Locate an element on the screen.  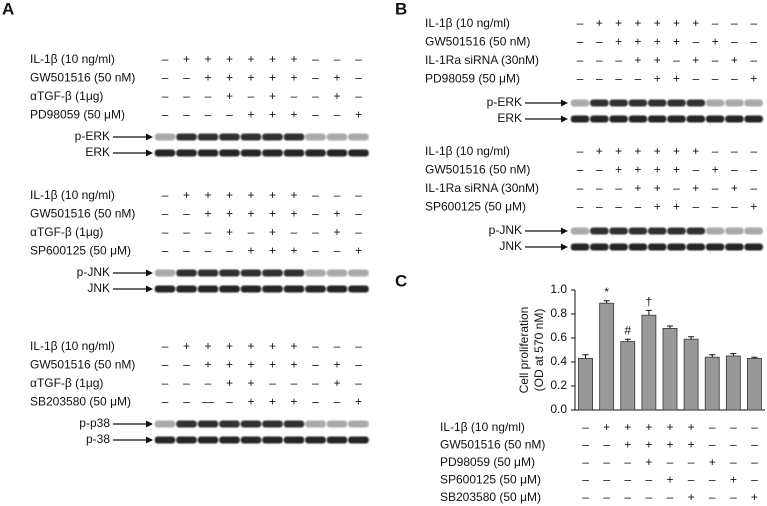
band-label: p-JNK is located at coordinates (505, 230).